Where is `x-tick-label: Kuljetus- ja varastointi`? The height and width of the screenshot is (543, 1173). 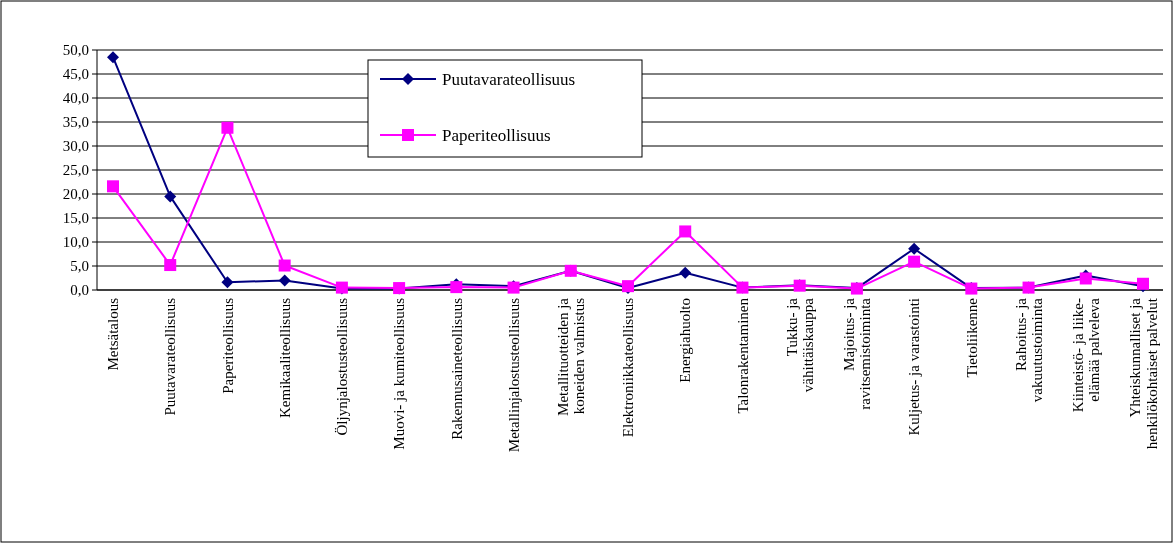
x-tick-label: Kuljetus- ja varastointi is located at coordinates (914, 367).